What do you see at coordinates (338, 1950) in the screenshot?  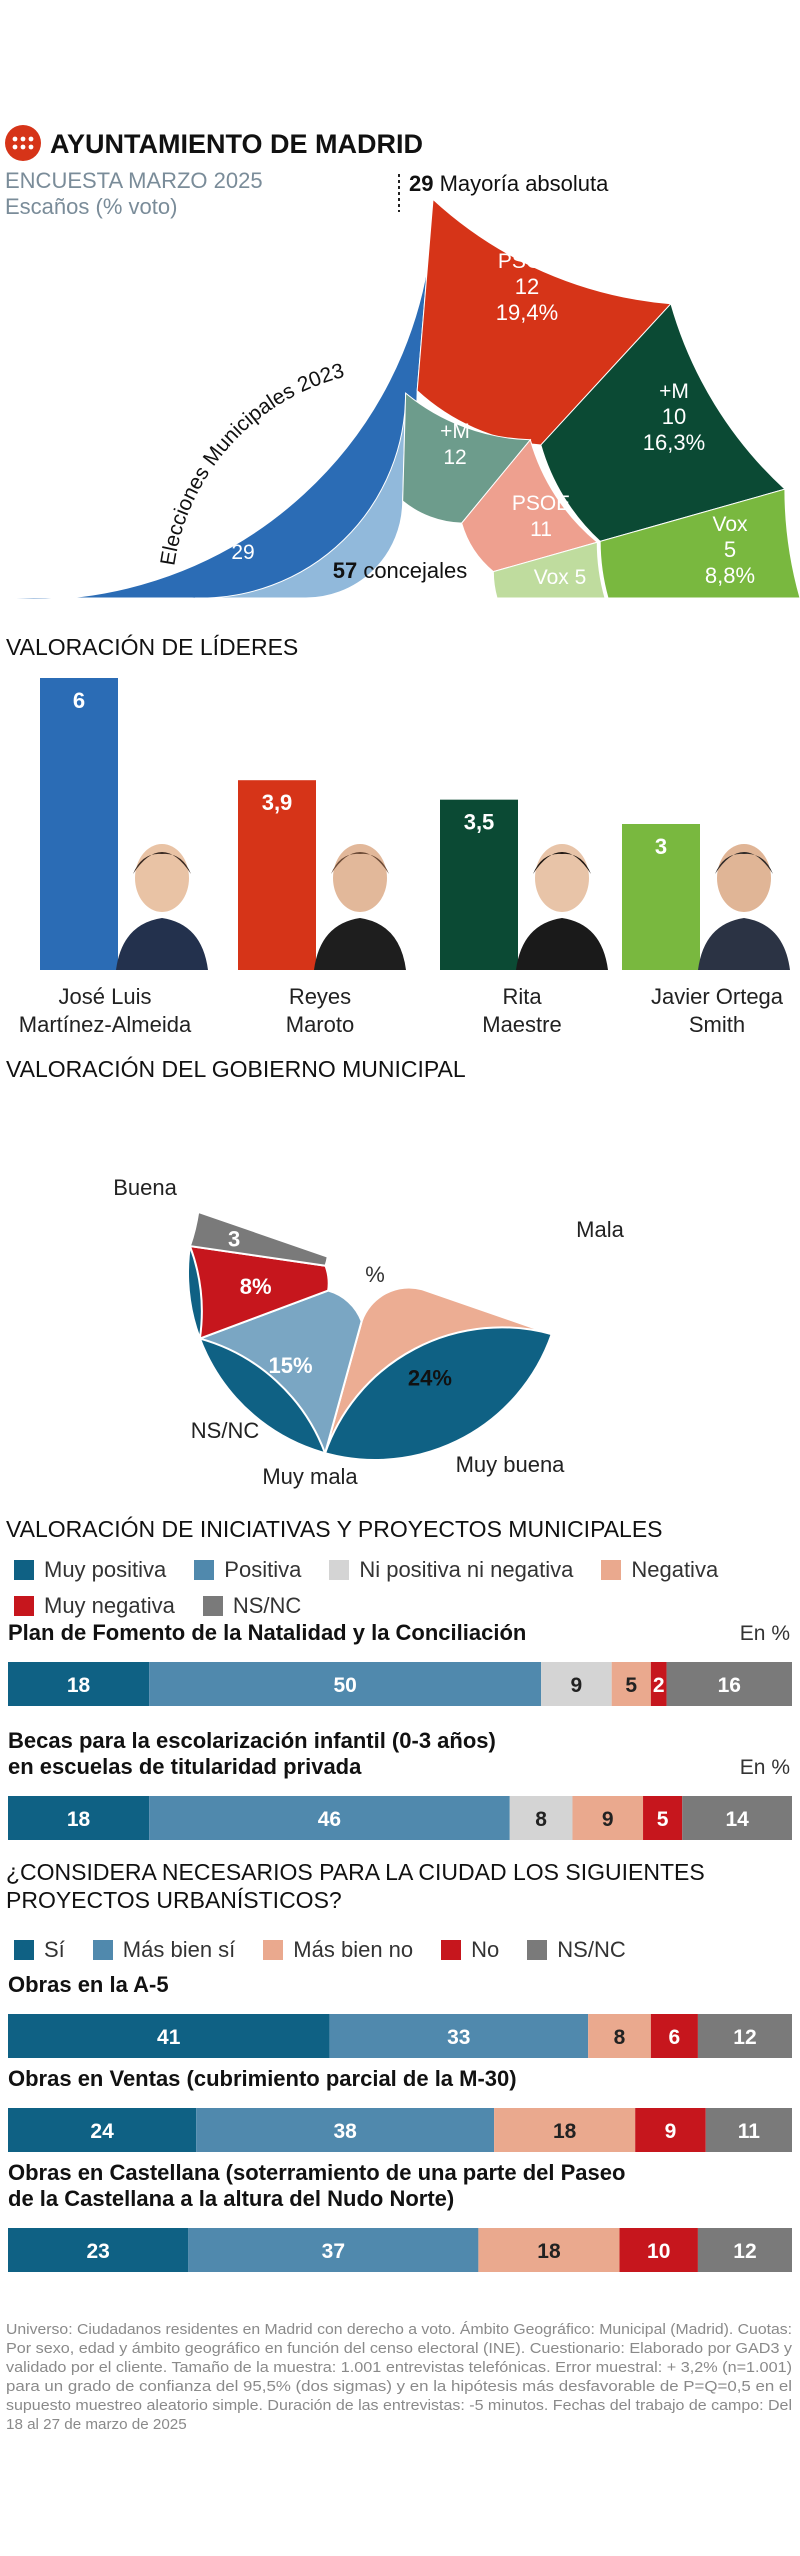 I see `legend-item: Más bien no` at bounding box center [338, 1950].